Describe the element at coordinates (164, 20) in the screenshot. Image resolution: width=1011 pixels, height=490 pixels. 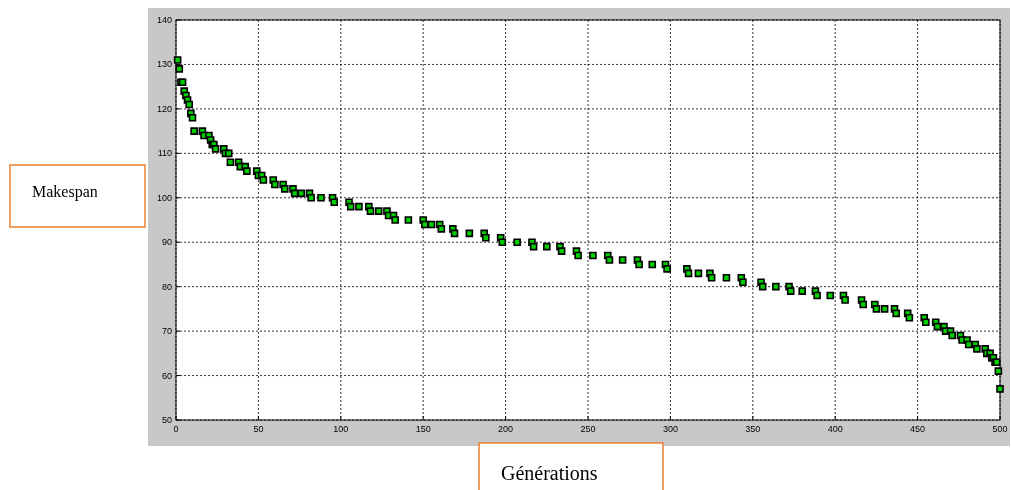
I see `y-tick-label: 140` at that location.